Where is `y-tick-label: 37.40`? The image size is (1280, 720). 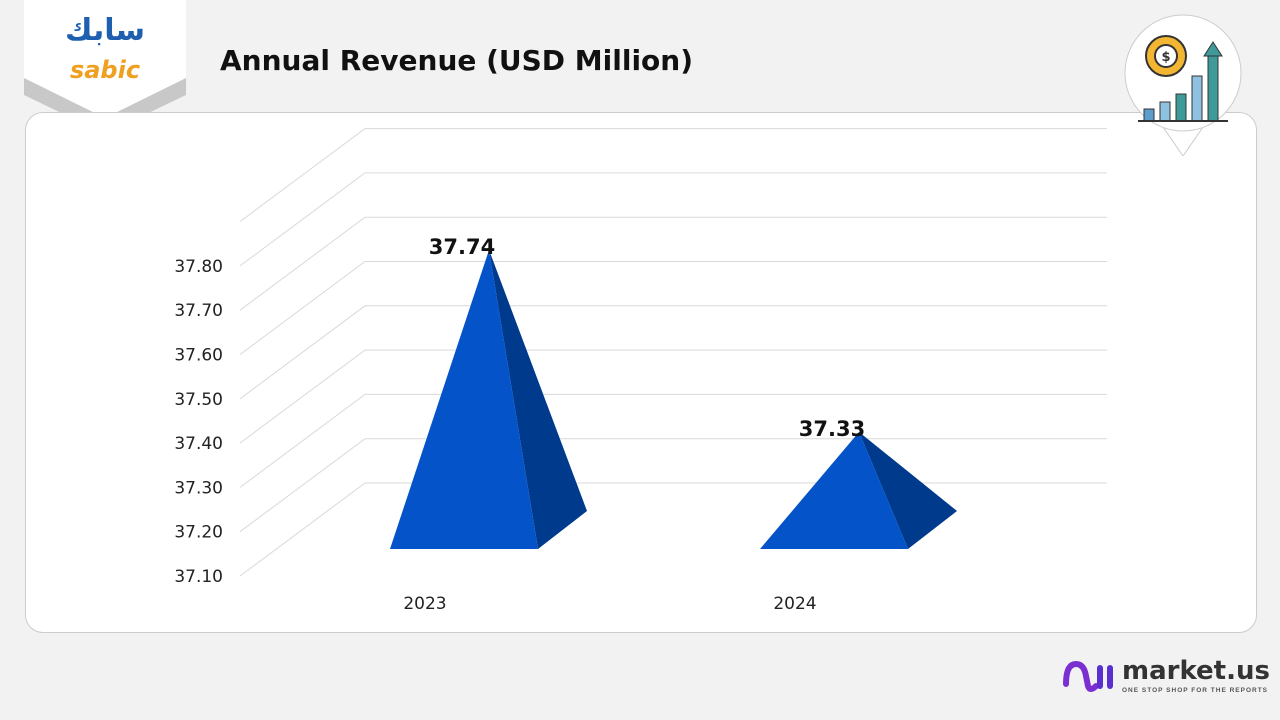
y-tick-label: 37.40 is located at coordinates (198, 444).